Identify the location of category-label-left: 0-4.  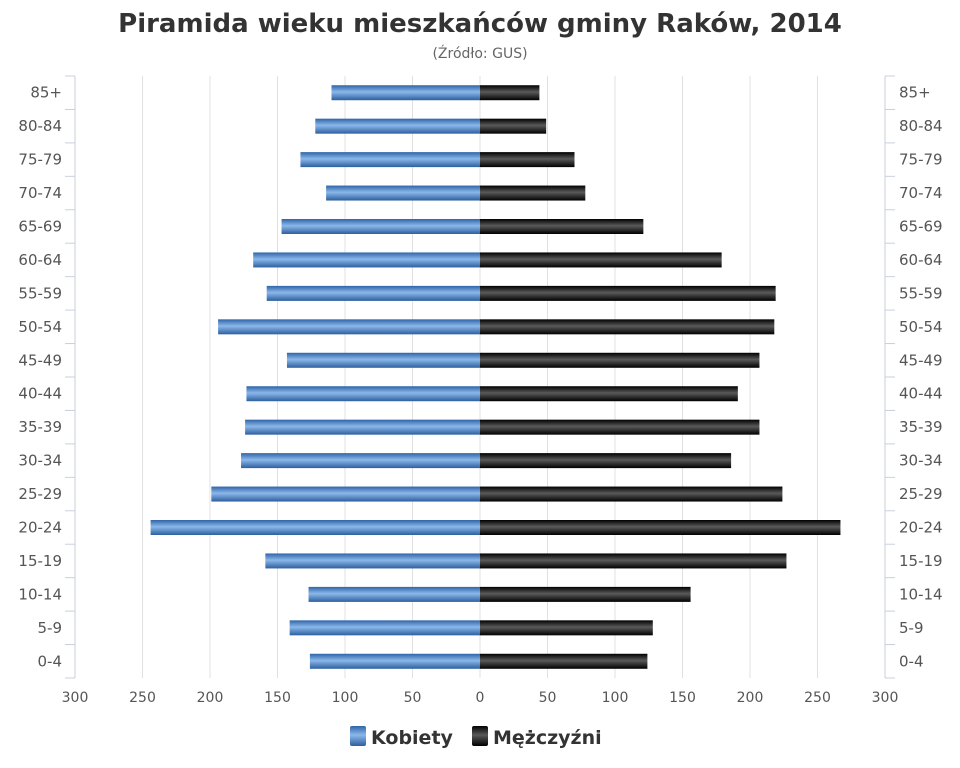
(50, 661).